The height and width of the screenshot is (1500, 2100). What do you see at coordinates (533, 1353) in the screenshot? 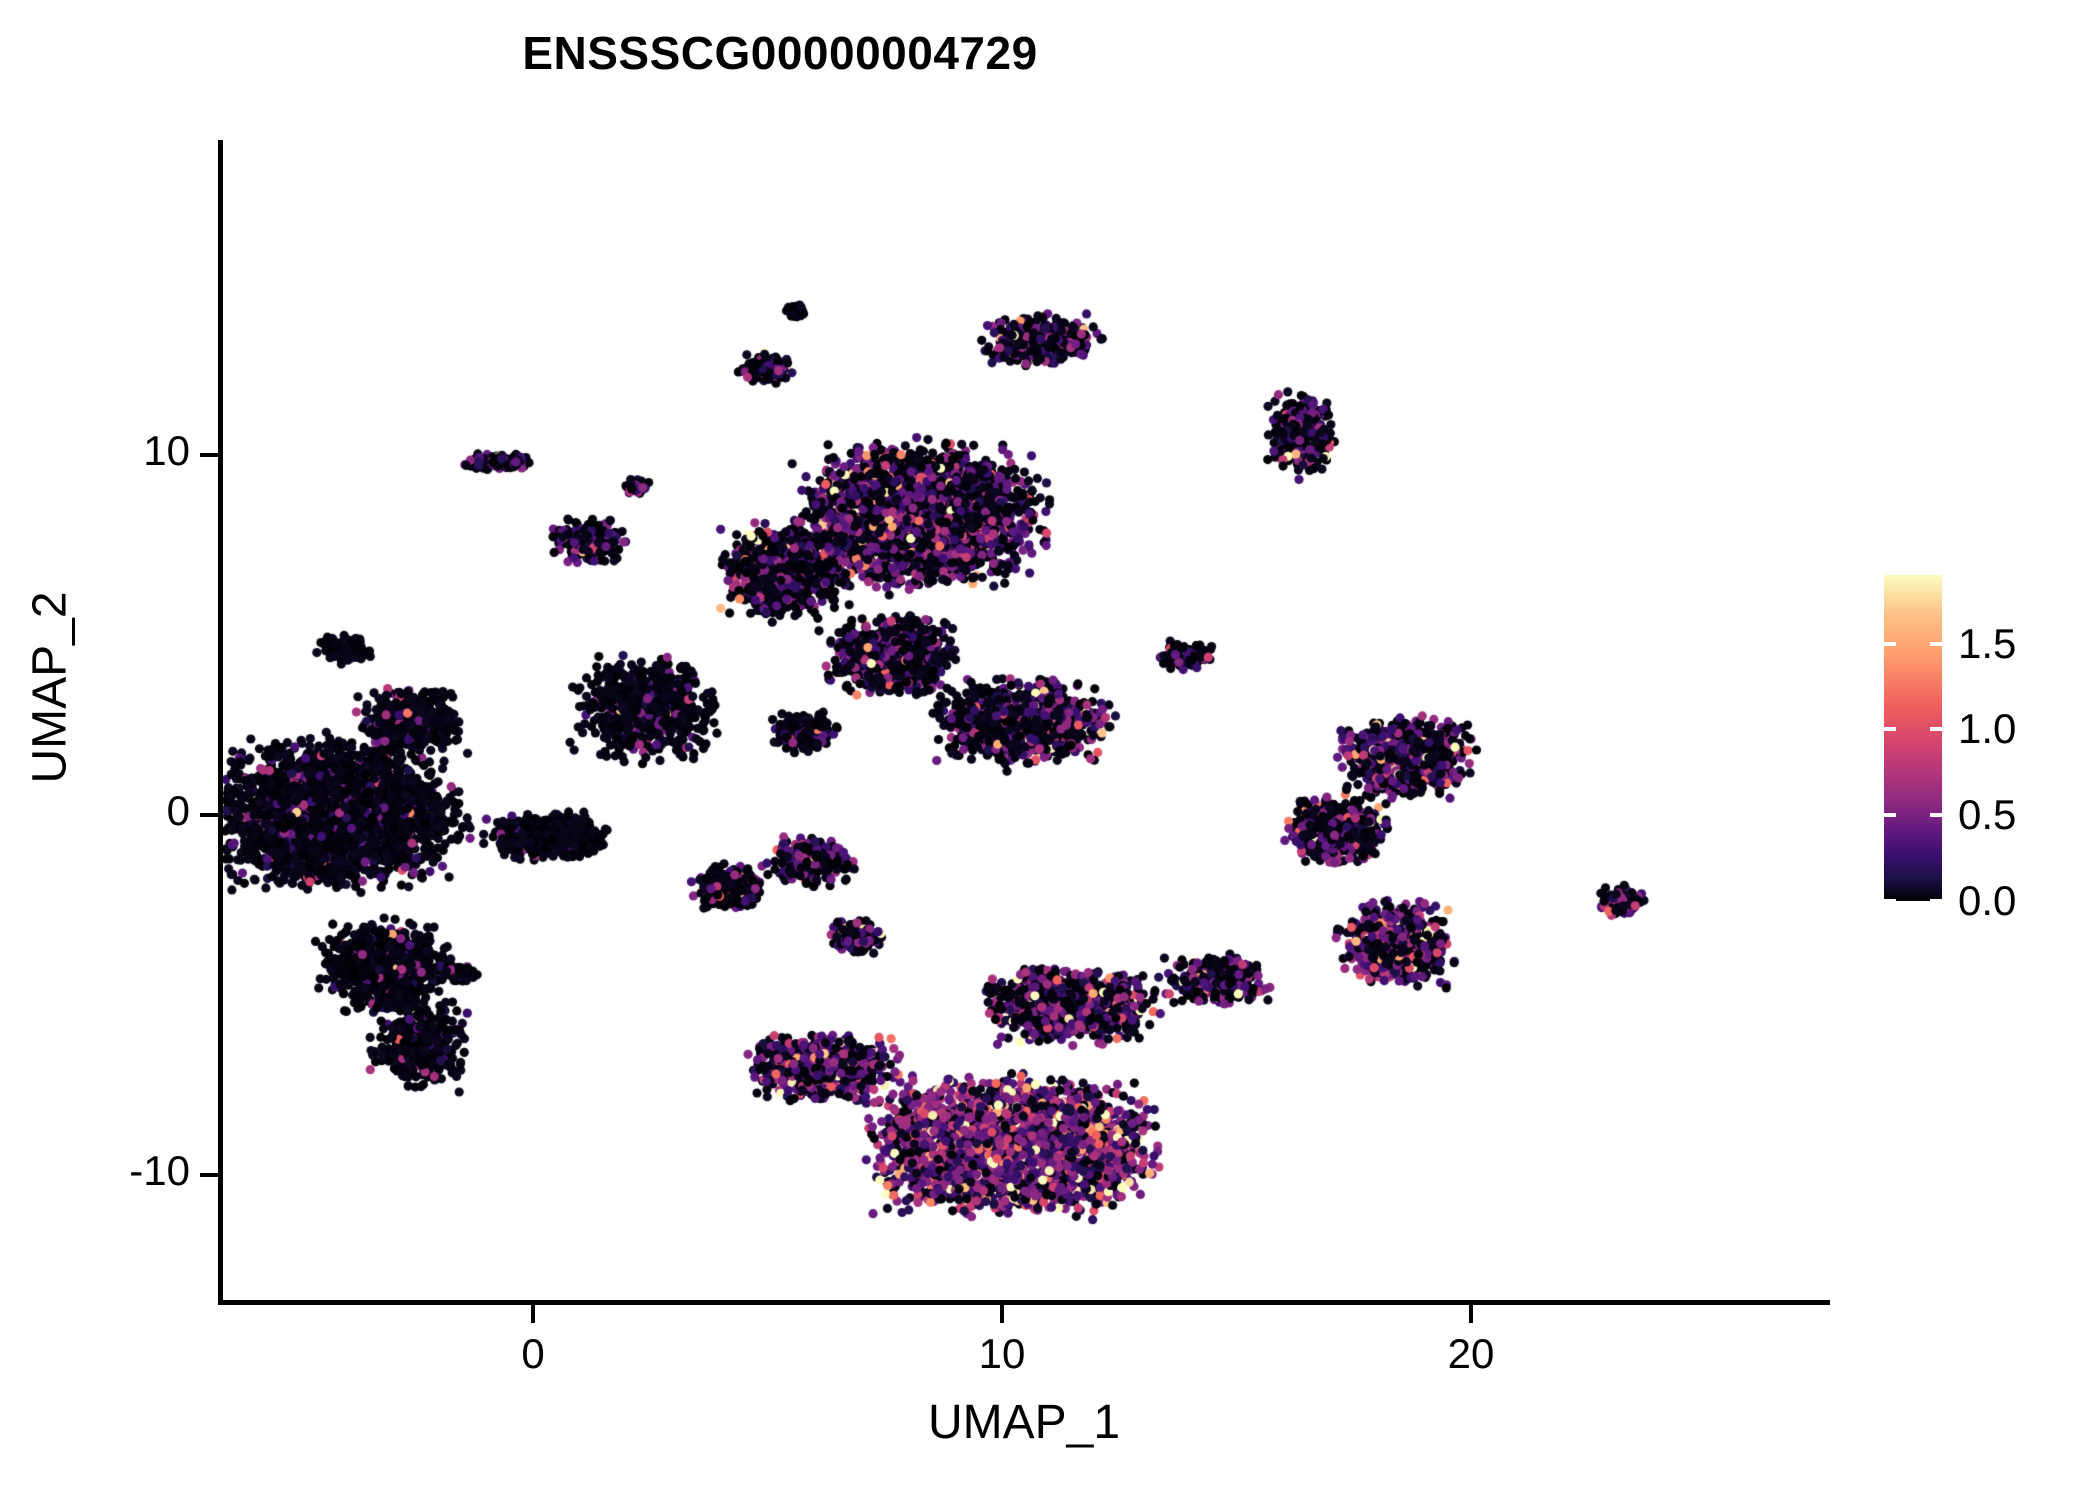
I see `x-tick-label: 0` at bounding box center [533, 1353].